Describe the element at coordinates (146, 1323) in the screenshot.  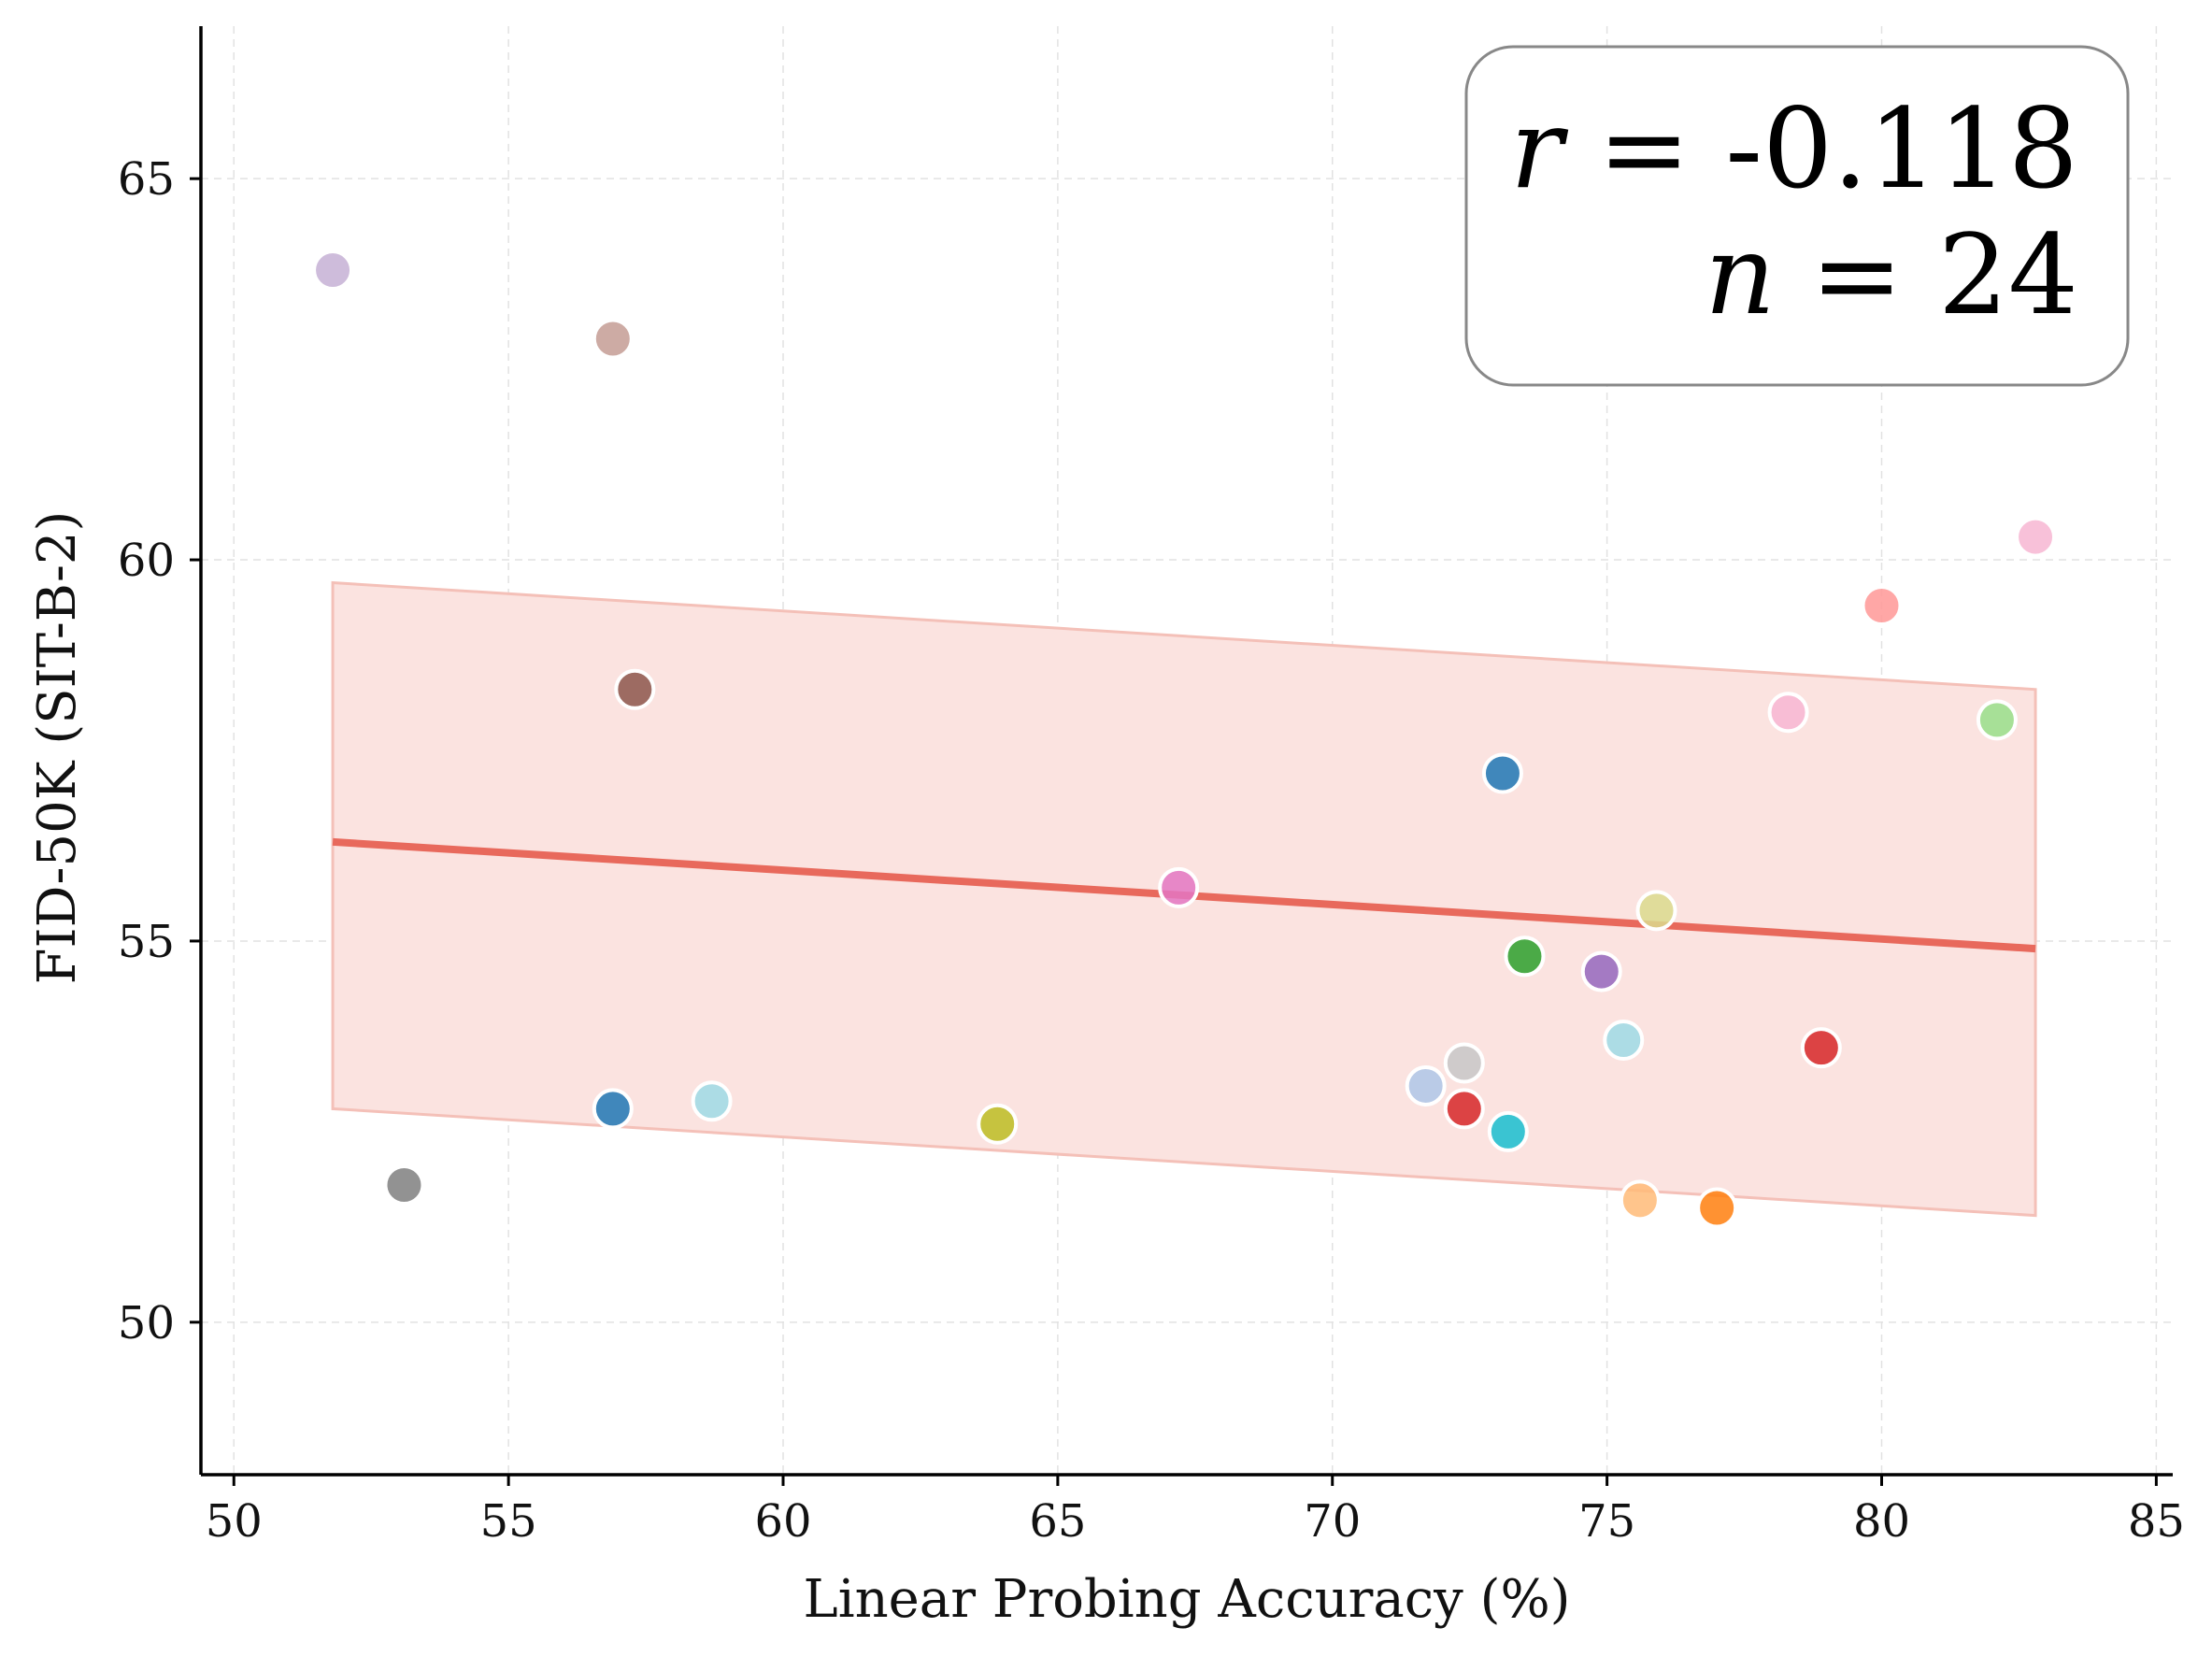
I see `y-tick-label: 50` at that location.